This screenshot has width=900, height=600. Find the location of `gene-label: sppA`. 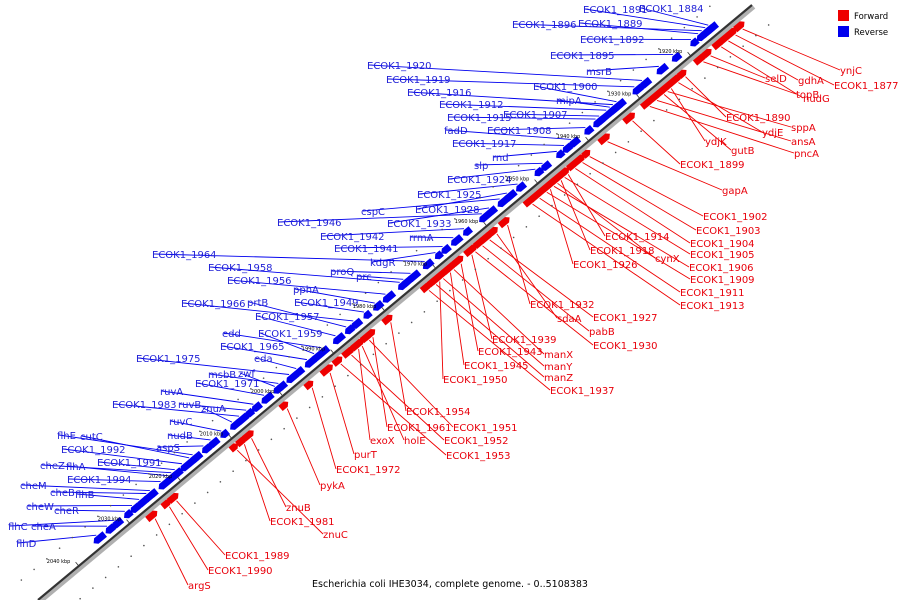

gene-label: sppA is located at coordinates (803, 128).